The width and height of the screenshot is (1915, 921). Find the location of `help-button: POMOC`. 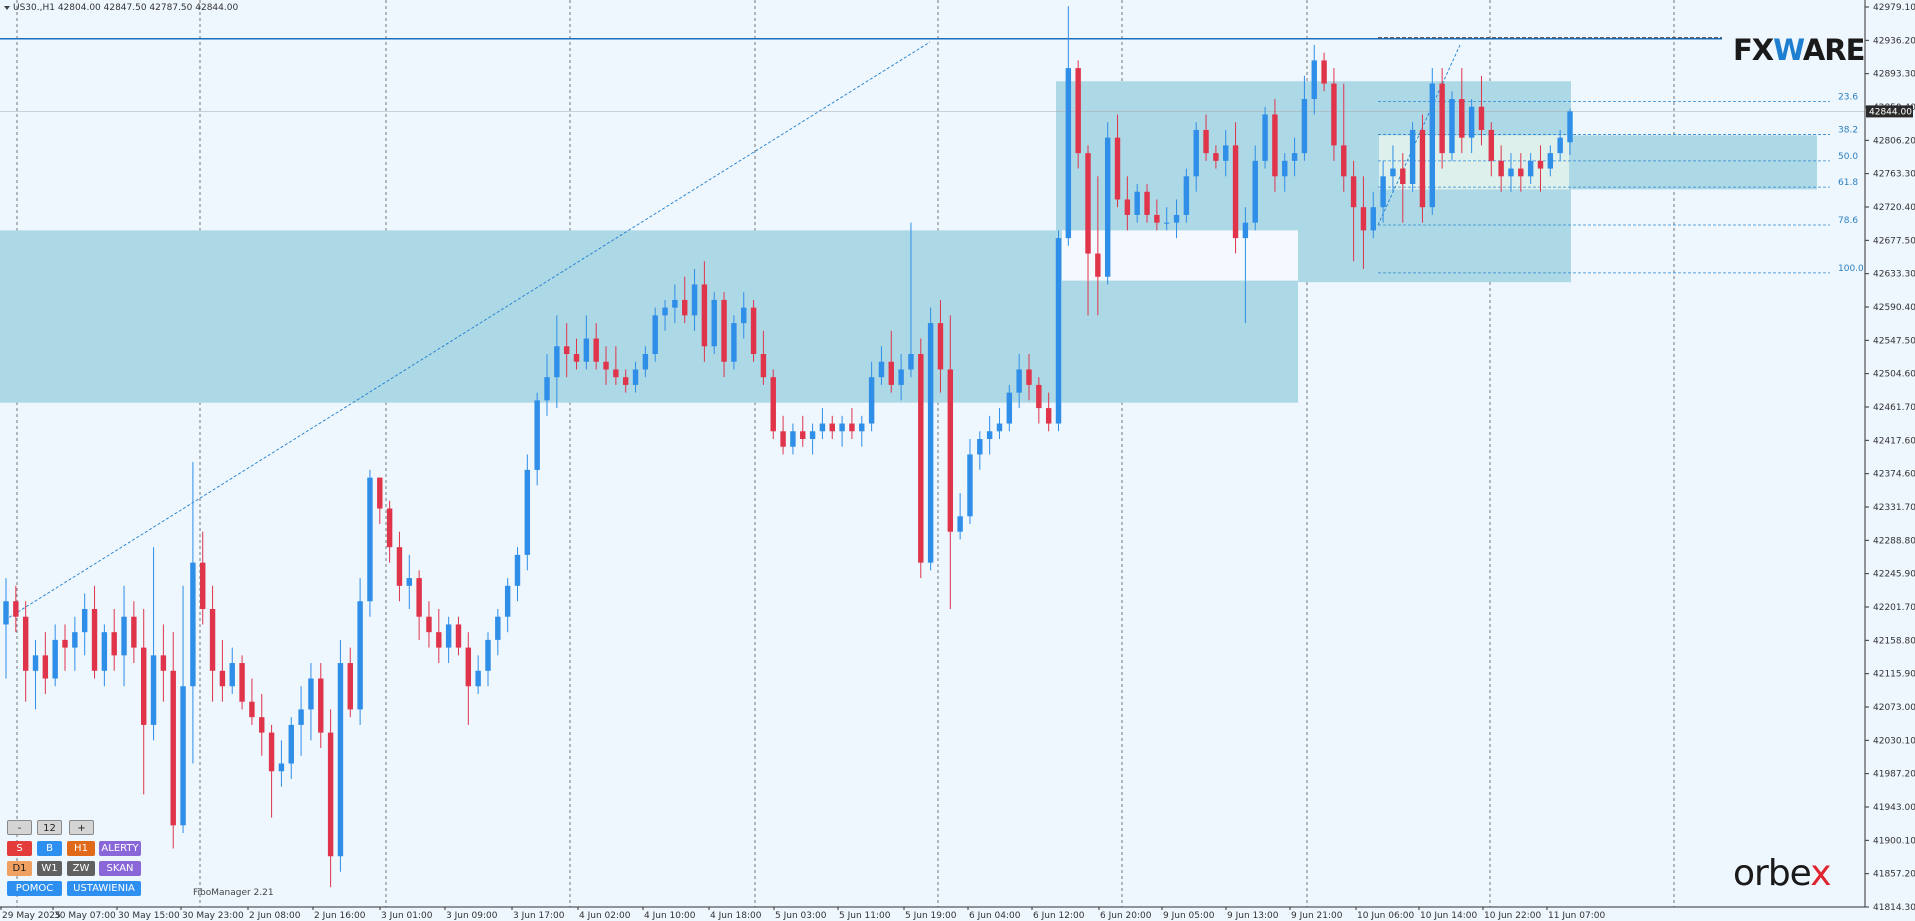

help-button: POMOC is located at coordinates (34, 888).